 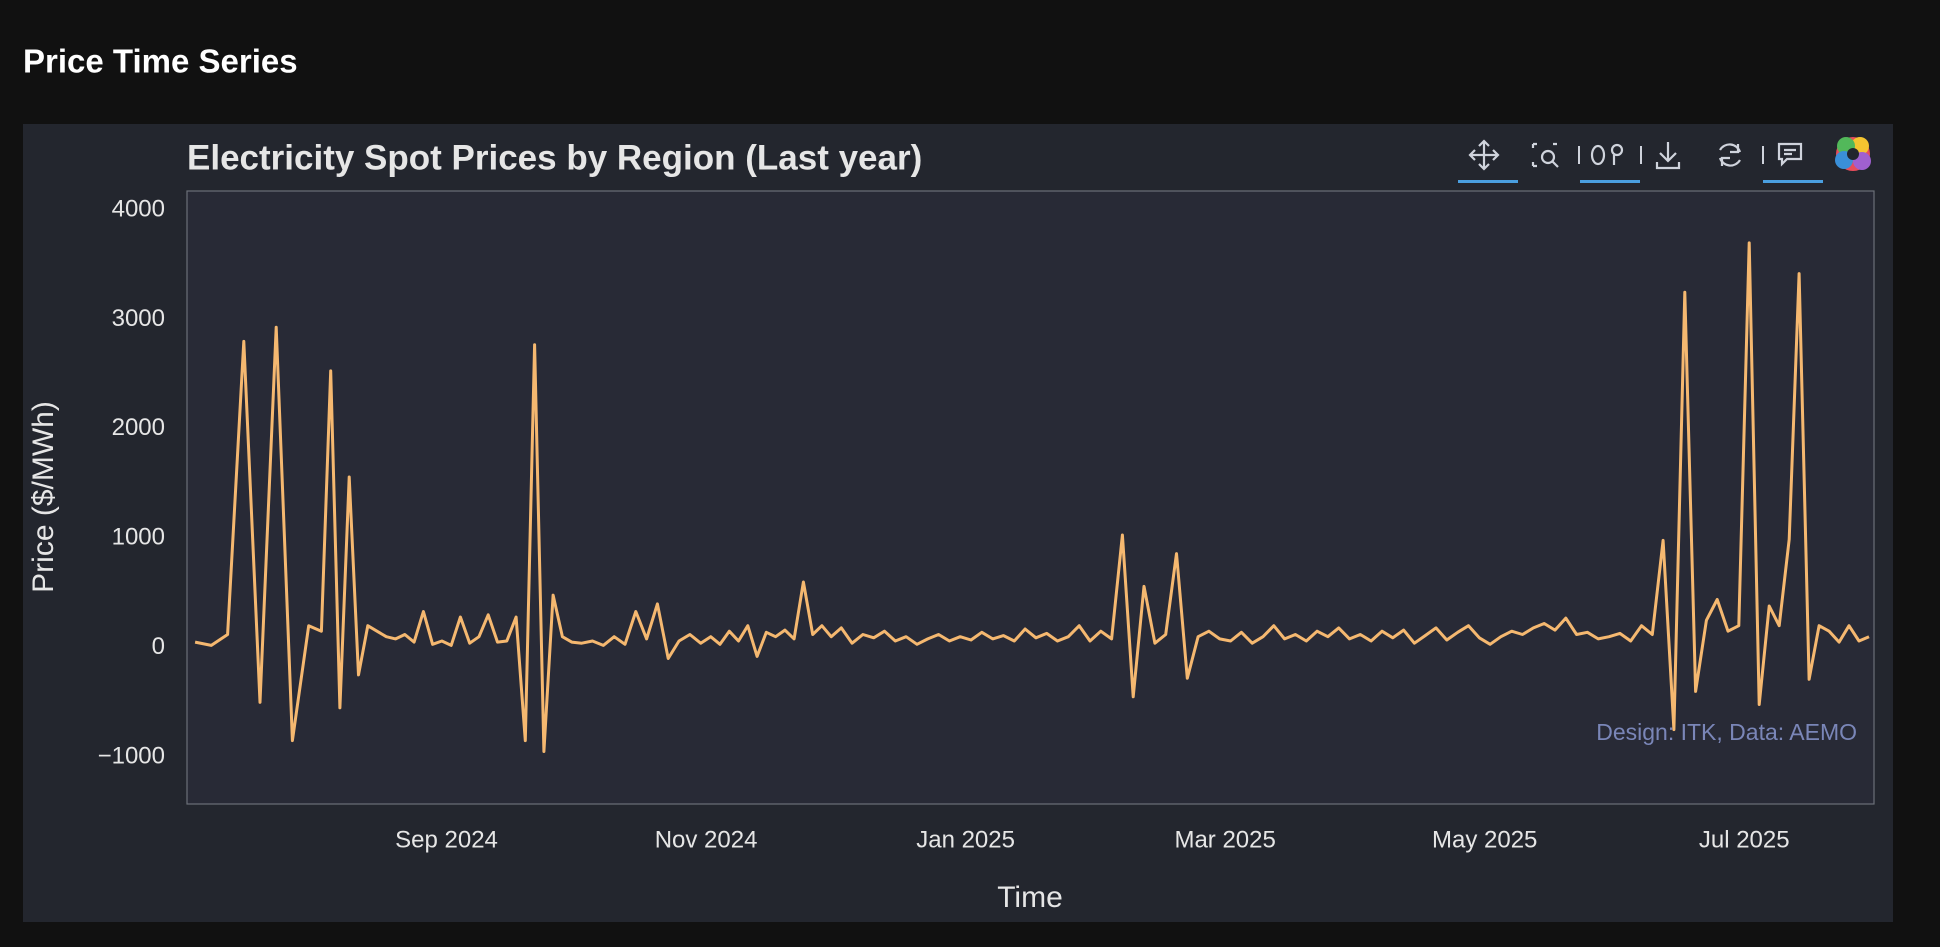 What do you see at coordinates (138, 537) in the screenshot?
I see `y-tick-label: 1000` at bounding box center [138, 537].